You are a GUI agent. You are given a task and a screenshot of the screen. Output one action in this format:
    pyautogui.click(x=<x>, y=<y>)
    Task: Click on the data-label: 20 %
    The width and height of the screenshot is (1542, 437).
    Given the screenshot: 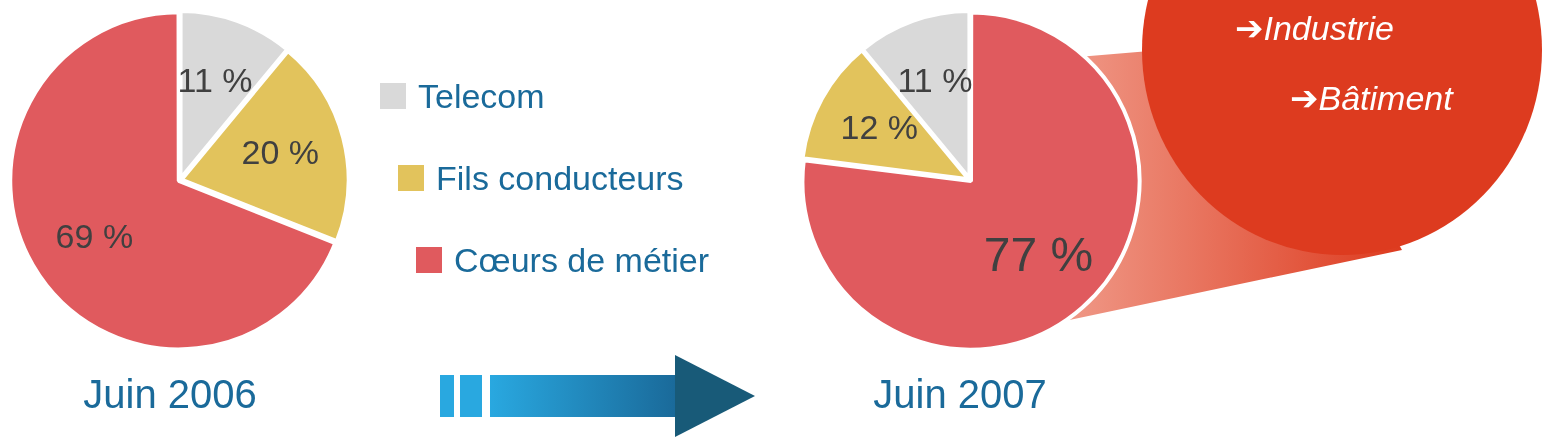 What is the action you would take?
    pyautogui.click(x=280, y=151)
    